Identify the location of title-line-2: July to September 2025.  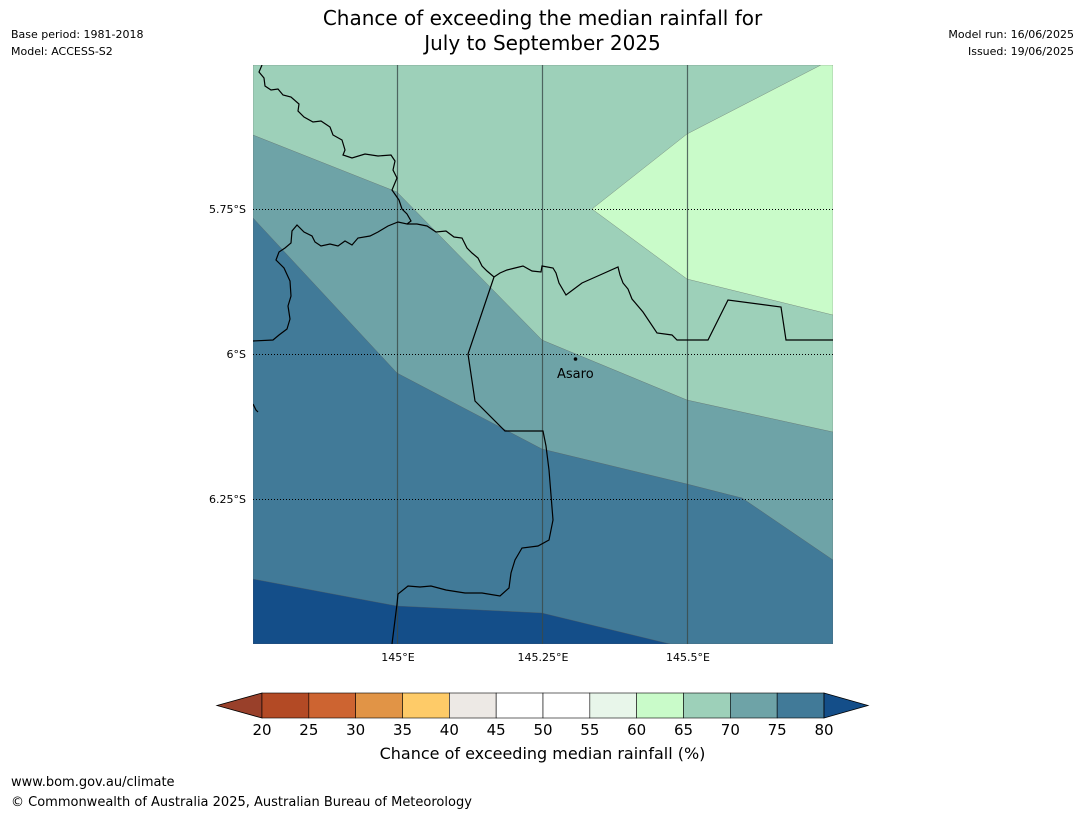
(542, 43).